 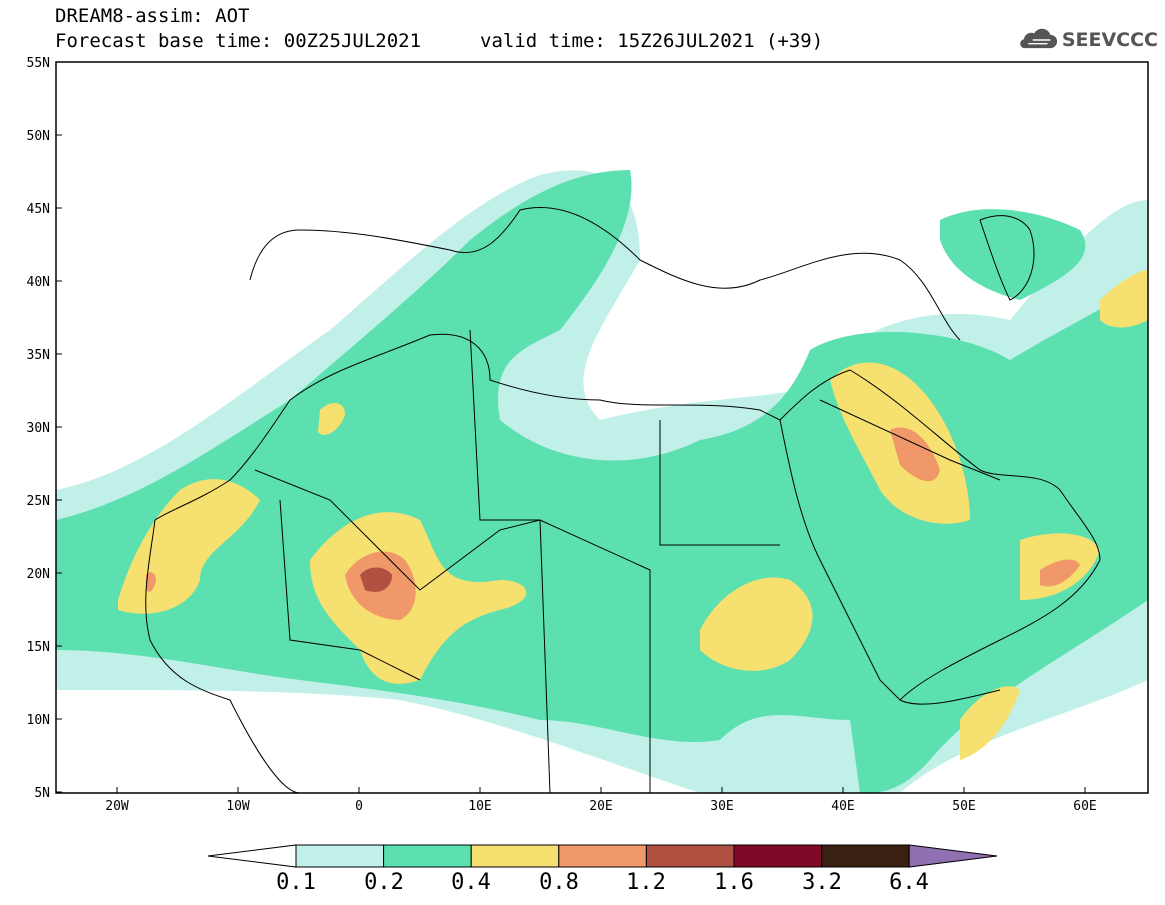 I want to click on lon-tick: 40E, so click(x=843, y=800).